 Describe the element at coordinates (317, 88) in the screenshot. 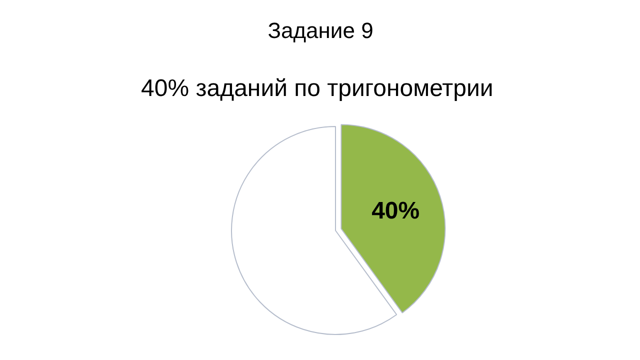

I see `chart-subtitle: 40% заданий по тригонометрии` at that location.